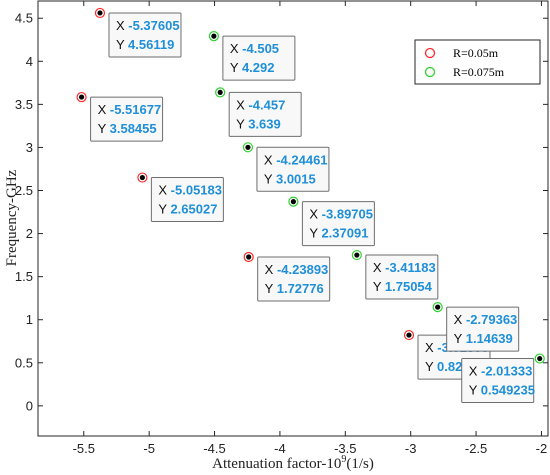 The image size is (550, 475). Describe the element at coordinates (301, 159) in the screenshot. I see `datatip-x-value: -4.24461` at that location.